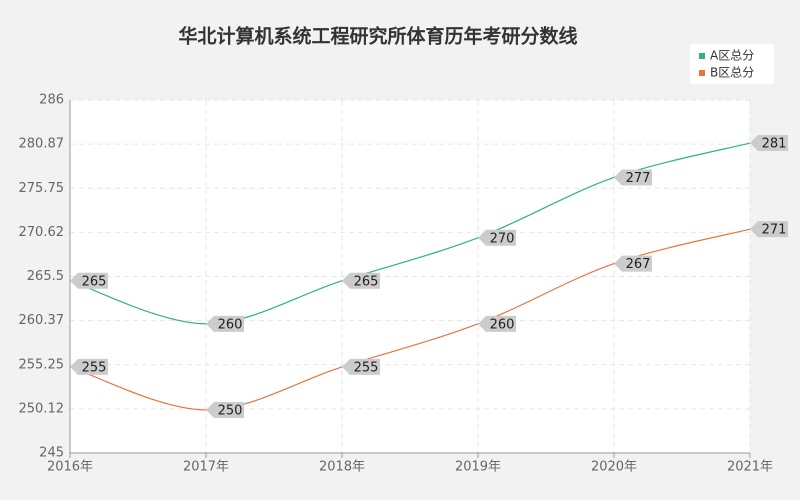 The width and height of the screenshot is (800, 500). Describe the element at coordinates (45, 276) in the screenshot. I see `y-tick-label: 265.5` at that location.